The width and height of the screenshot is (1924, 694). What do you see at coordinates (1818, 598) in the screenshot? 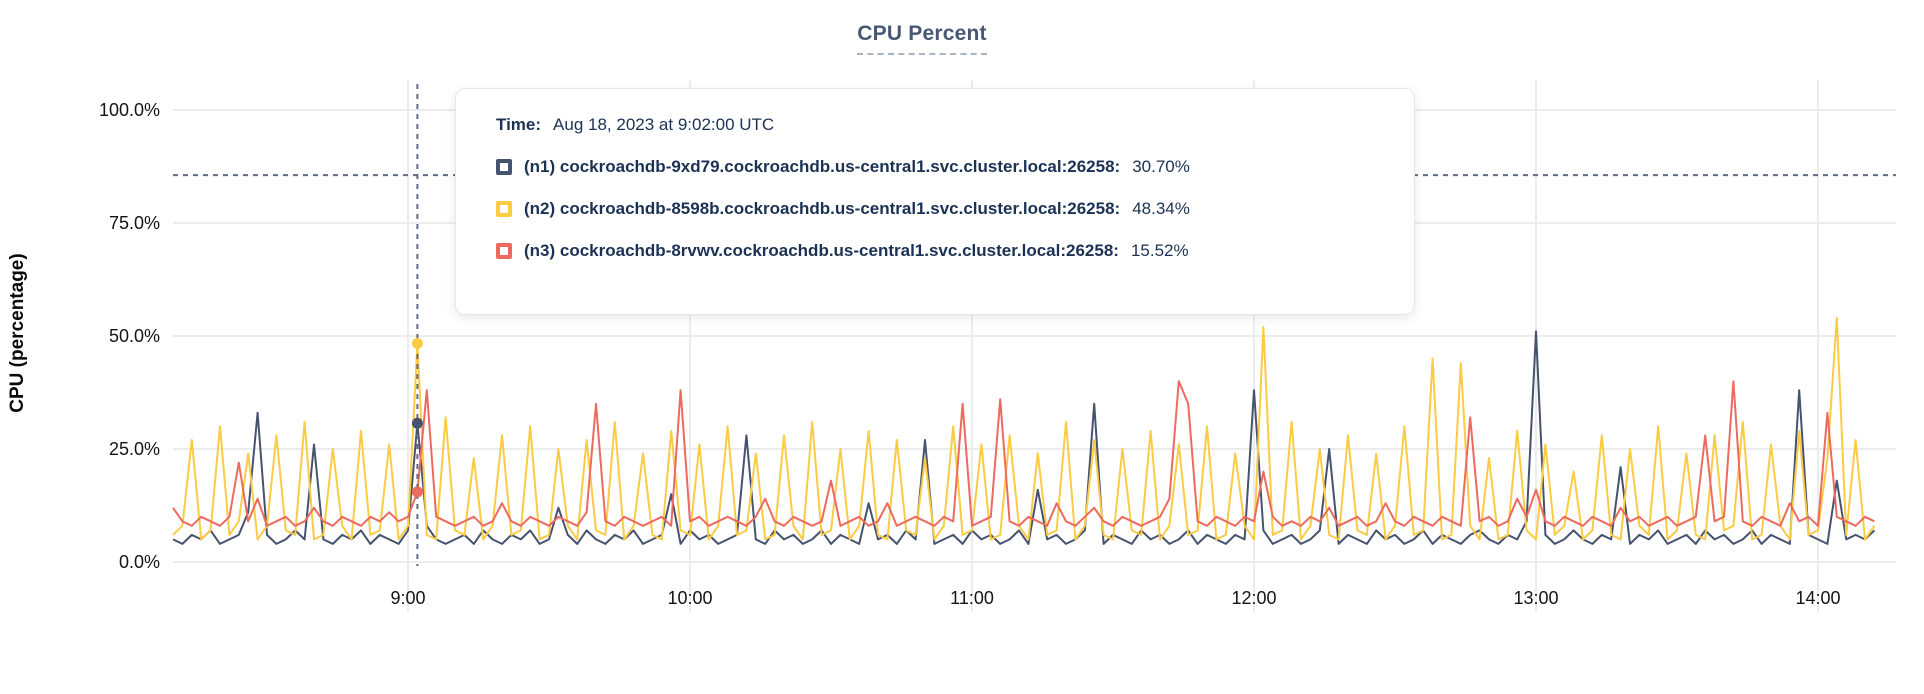
I see `x-tick-label: 14:00` at bounding box center [1818, 598].